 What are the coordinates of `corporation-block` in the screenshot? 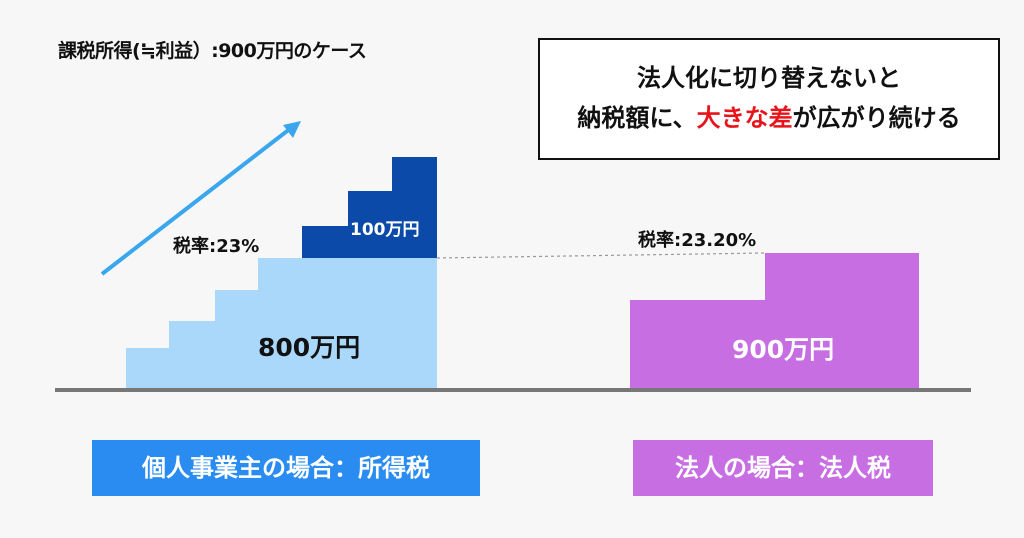 It's located at (774, 321).